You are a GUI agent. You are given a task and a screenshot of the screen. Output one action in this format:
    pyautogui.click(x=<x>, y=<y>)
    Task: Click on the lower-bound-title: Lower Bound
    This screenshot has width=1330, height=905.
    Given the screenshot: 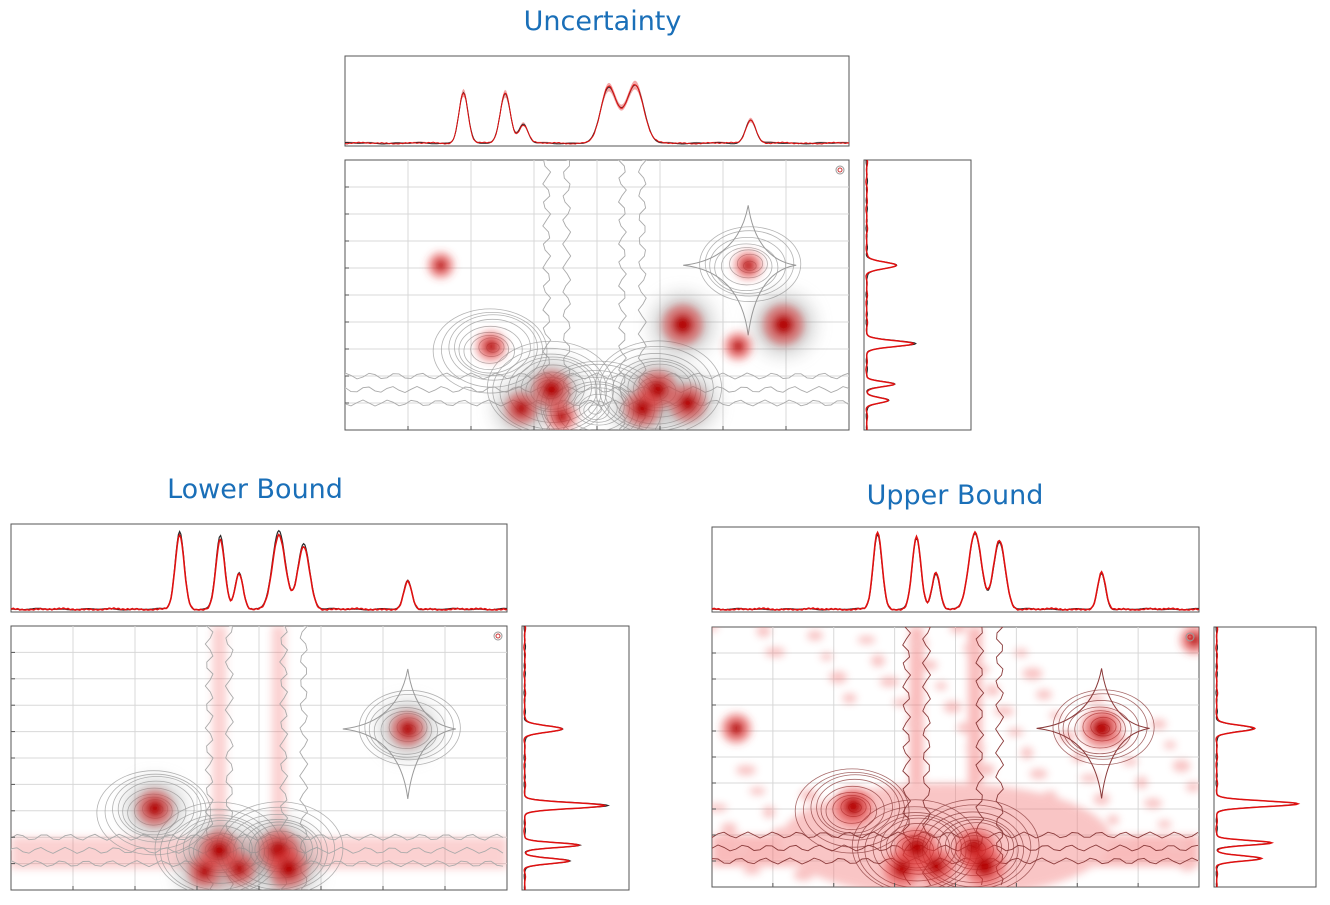 What is the action you would take?
    pyautogui.click(x=255, y=489)
    